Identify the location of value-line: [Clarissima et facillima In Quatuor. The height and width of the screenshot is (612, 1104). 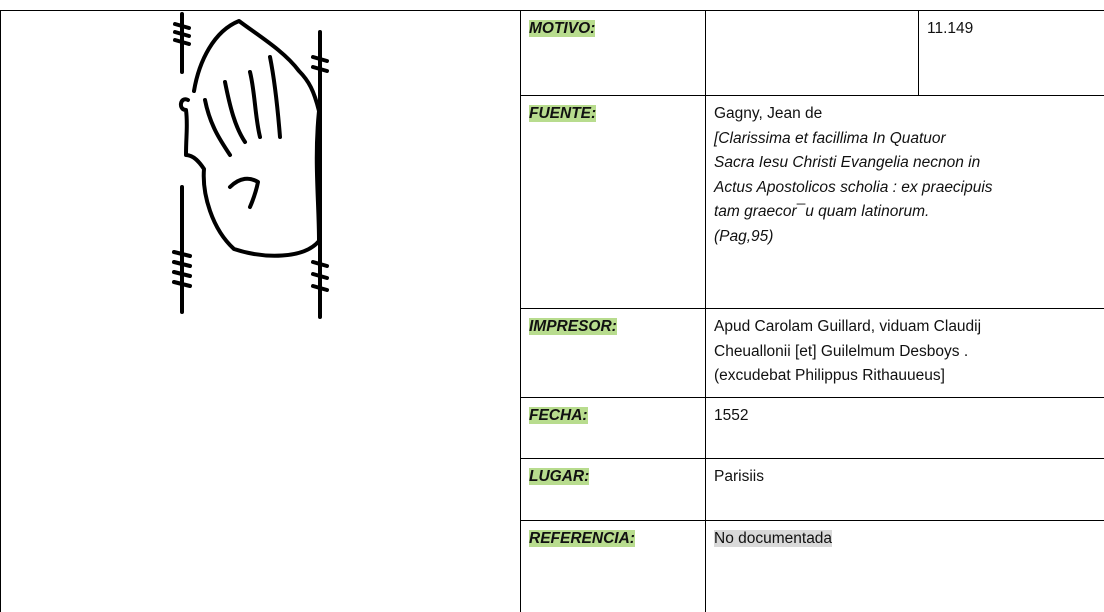
(830, 138).